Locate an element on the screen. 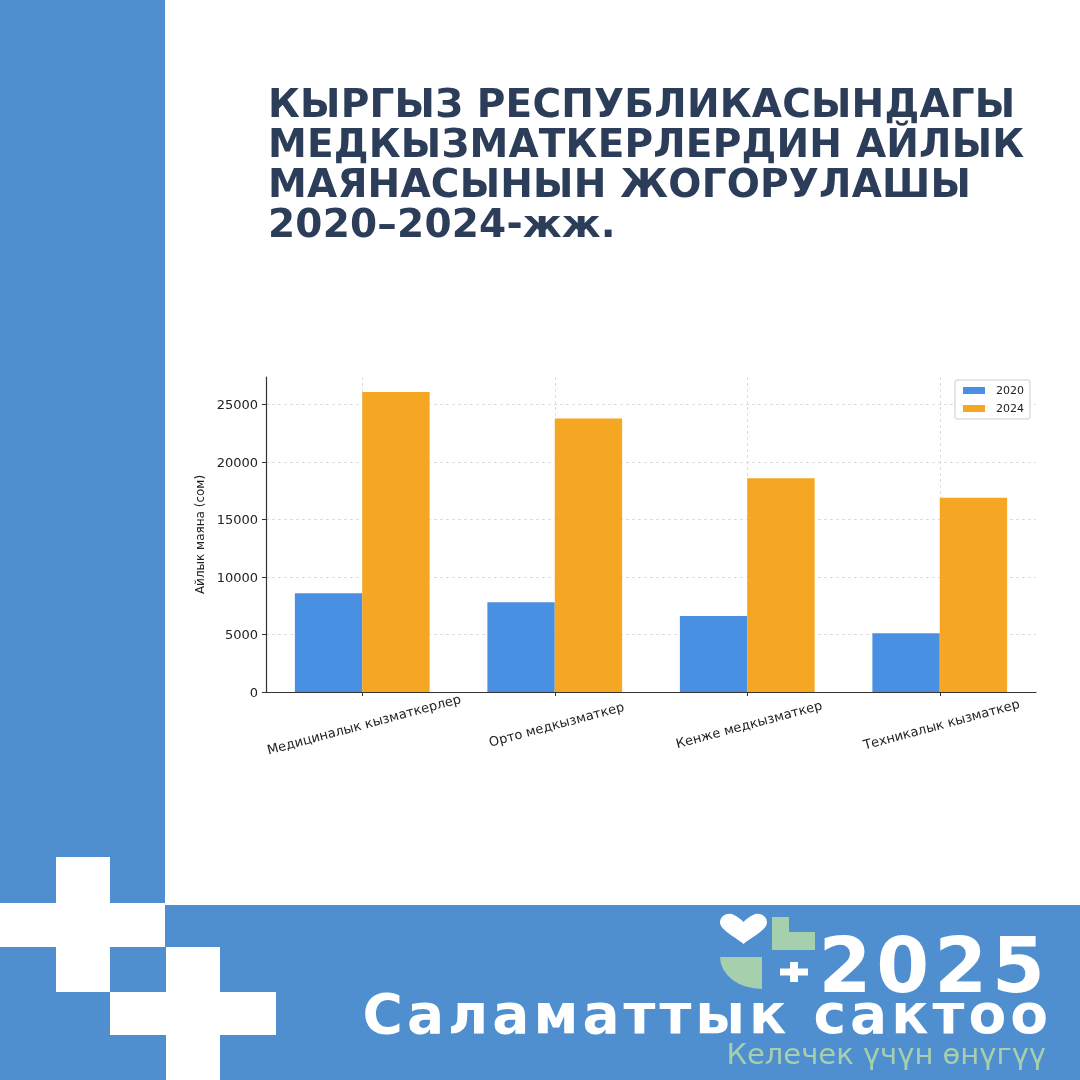  y-tick-label: 15000 is located at coordinates (237, 520).